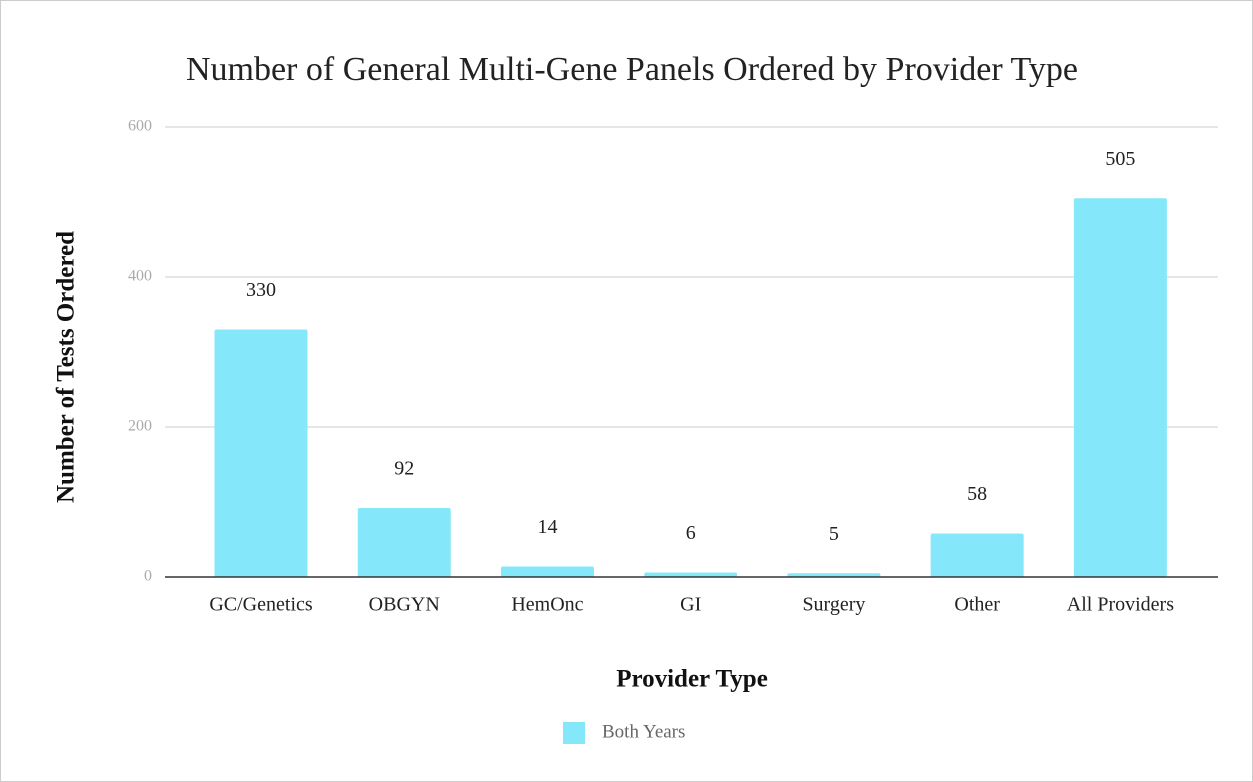 The width and height of the screenshot is (1253, 782). Describe the element at coordinates (261, 290) in the screenshot. I see `data-label: 330` at that location.